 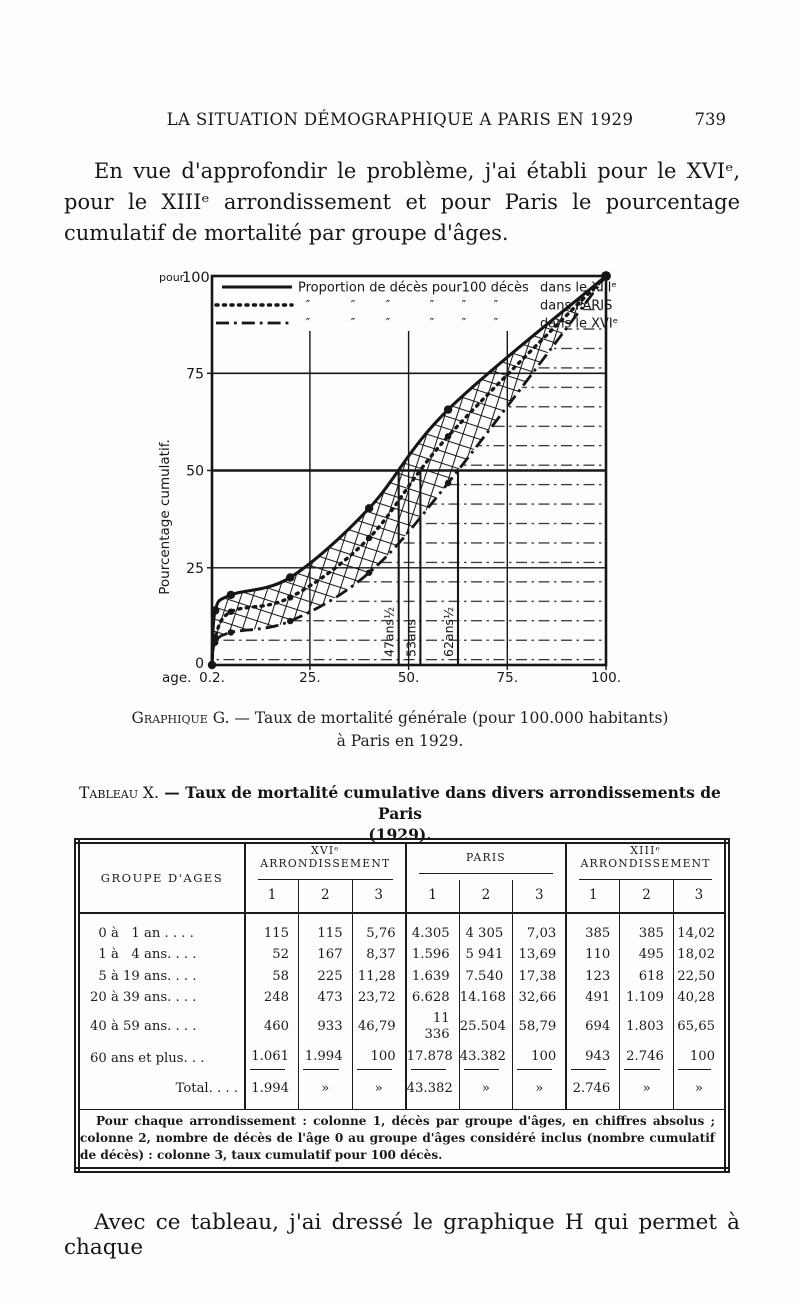 What do you see at coordinates (646, 929) in the screenshot?
I see `value-cell: 385` at bounding box center [646, 929].